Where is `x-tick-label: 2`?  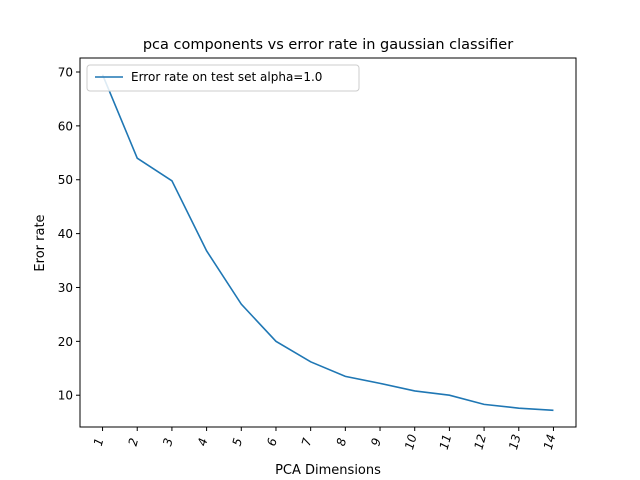 x-tick-label: 2 is located at coordinates (134, 441).